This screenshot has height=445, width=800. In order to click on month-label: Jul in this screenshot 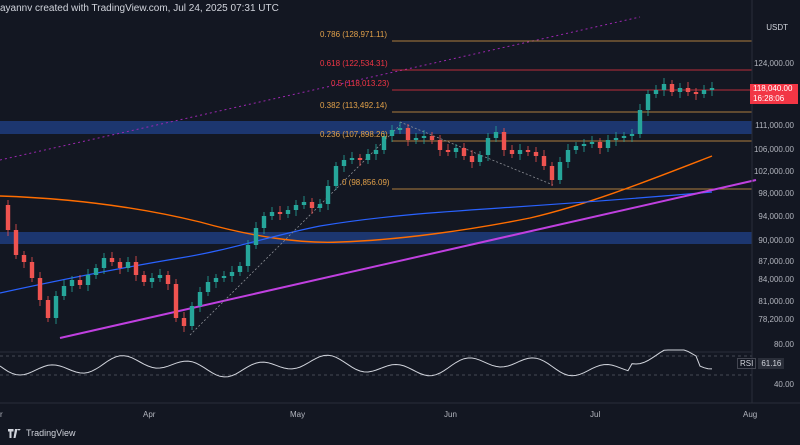, I will do `click(595, 414)`.